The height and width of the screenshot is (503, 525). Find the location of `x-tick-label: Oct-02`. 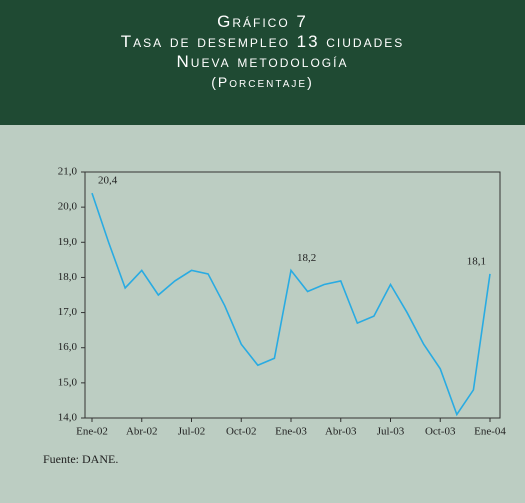

x-tick-label: Oct-02 is located at coordinates (241, 432).